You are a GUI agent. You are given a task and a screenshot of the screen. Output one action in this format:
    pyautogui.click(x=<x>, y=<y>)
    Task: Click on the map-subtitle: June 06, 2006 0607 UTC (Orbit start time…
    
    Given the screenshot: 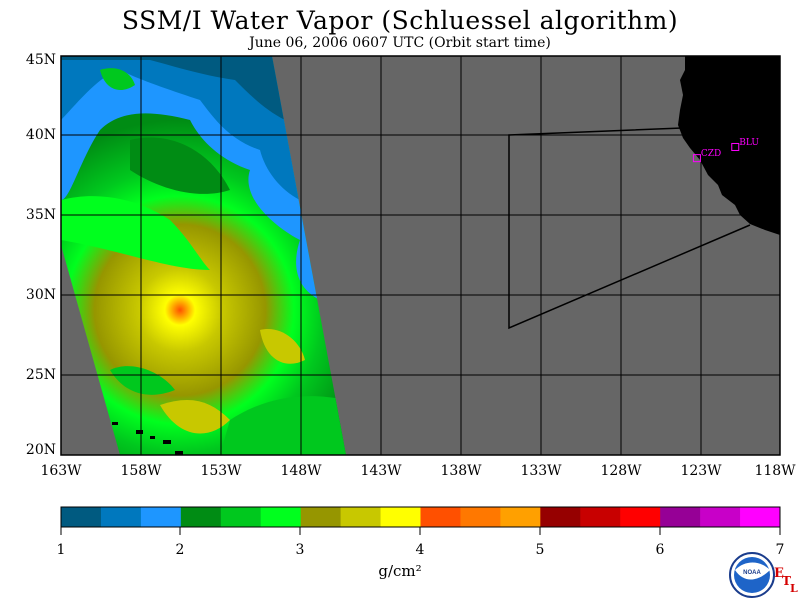 What is the action you would take?
    pyautogui.click(x=400, y=43)
    